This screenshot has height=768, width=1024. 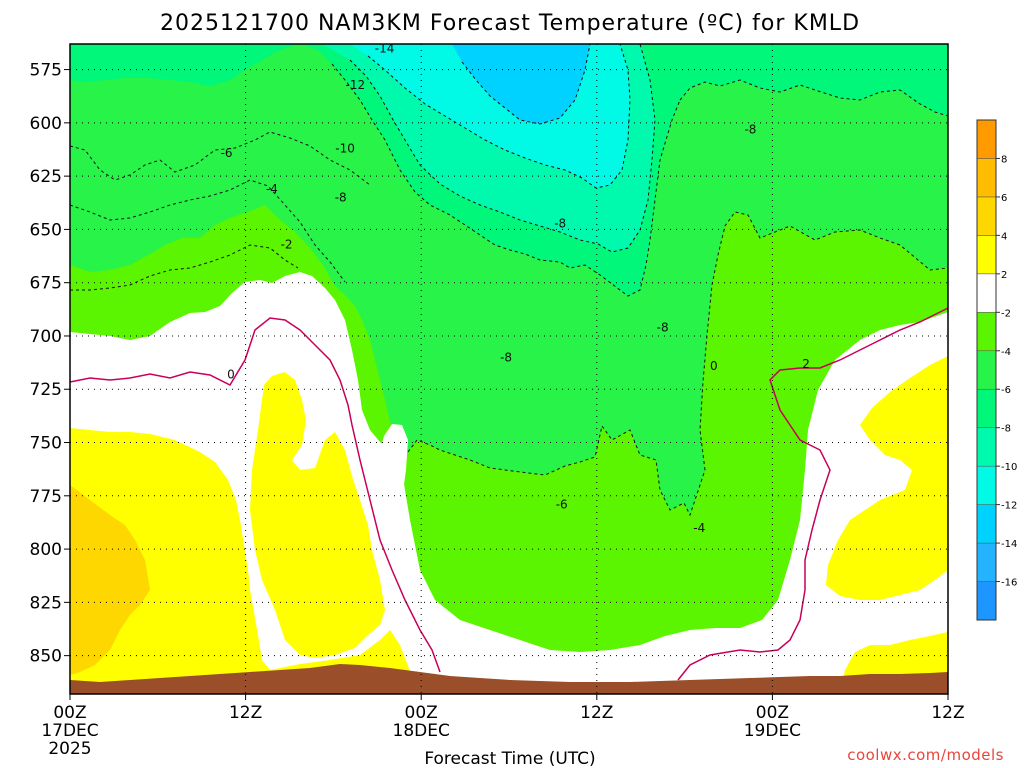 What do you see at coordinates (887, 478) in the screenshot?
I see `band-yellow-right` at bounding box center [887, 478].